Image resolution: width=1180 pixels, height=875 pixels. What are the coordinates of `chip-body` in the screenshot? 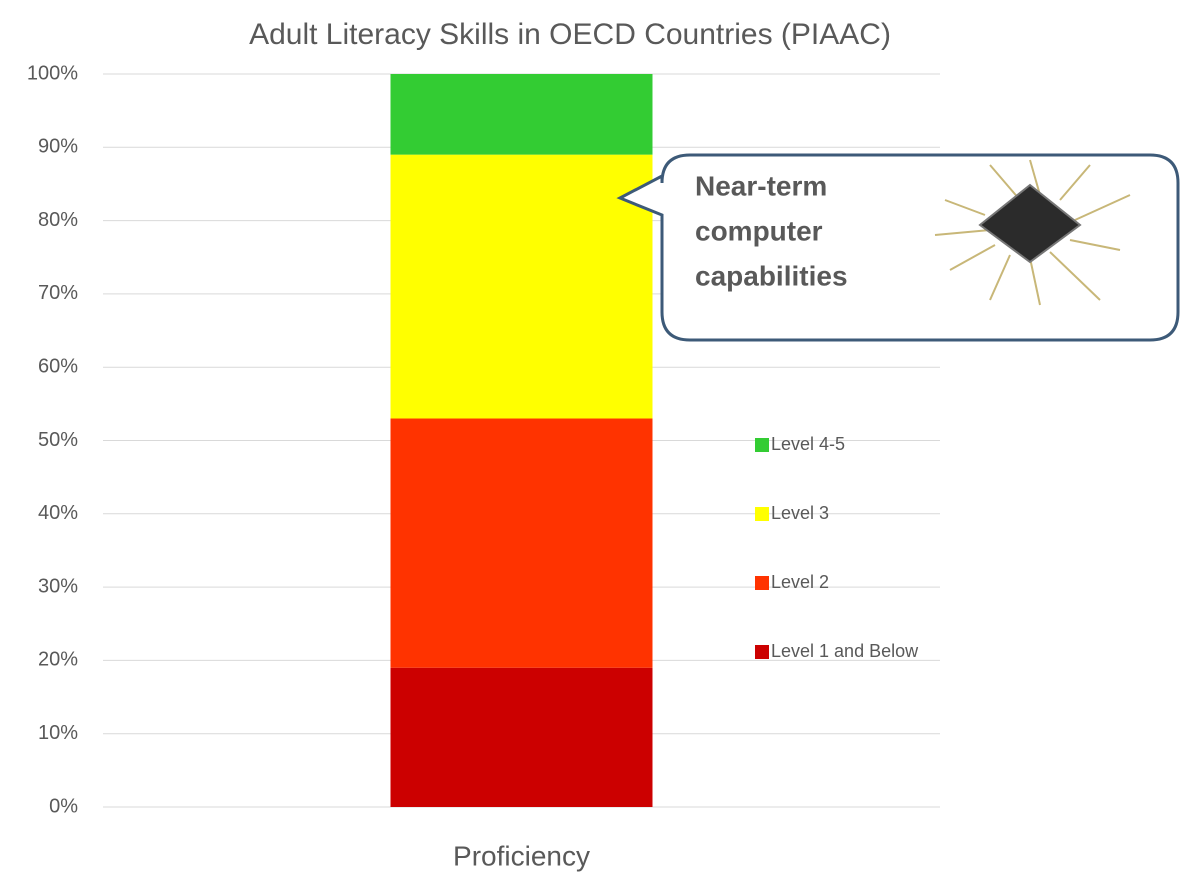 It's located at (1030, 223).